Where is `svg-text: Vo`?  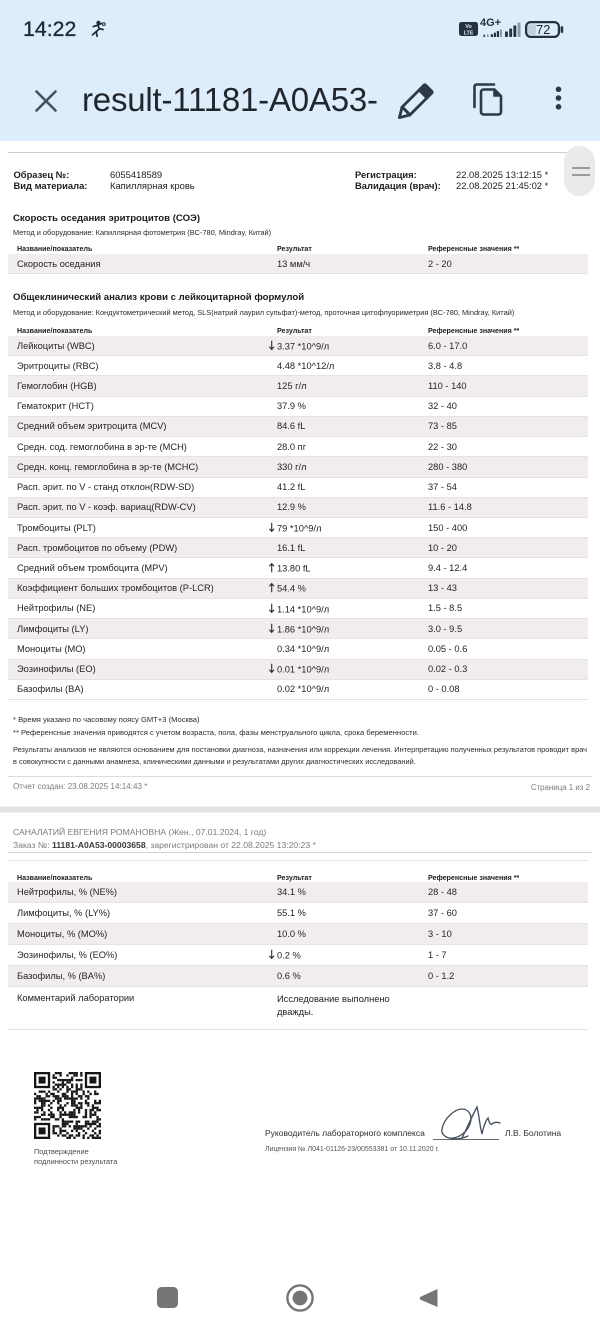
svg-text: Vo is located at coordinates (468, 27).